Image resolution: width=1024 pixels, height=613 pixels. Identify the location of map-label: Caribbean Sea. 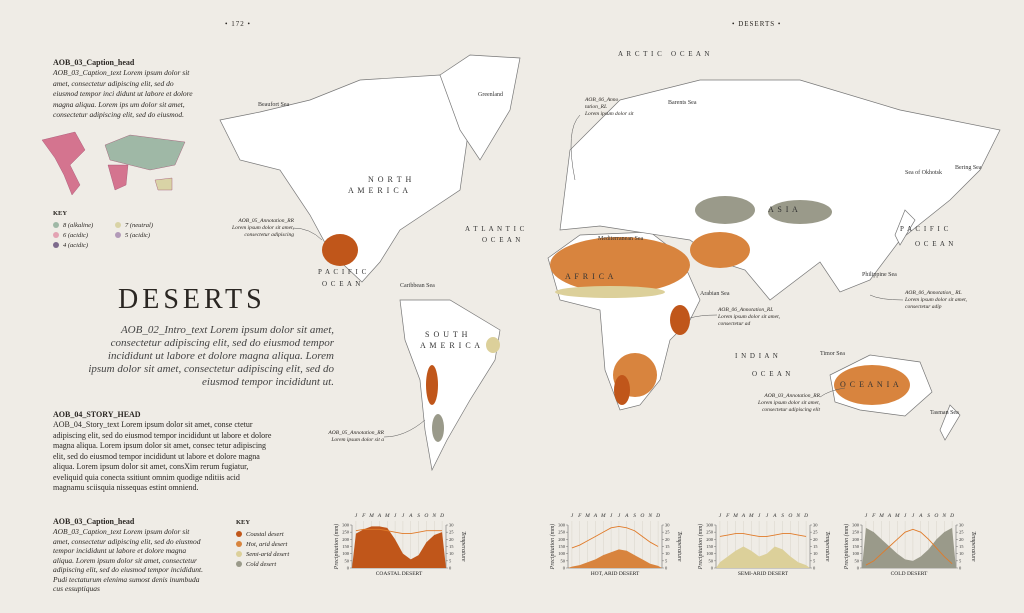
(417, 286).